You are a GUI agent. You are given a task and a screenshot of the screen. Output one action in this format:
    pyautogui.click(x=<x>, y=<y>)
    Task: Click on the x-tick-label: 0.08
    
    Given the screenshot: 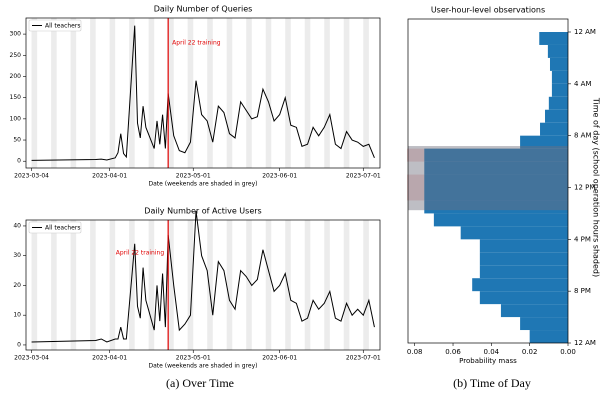 What is the action you would take?
    pyautogui.click(x=415, y=352)
    